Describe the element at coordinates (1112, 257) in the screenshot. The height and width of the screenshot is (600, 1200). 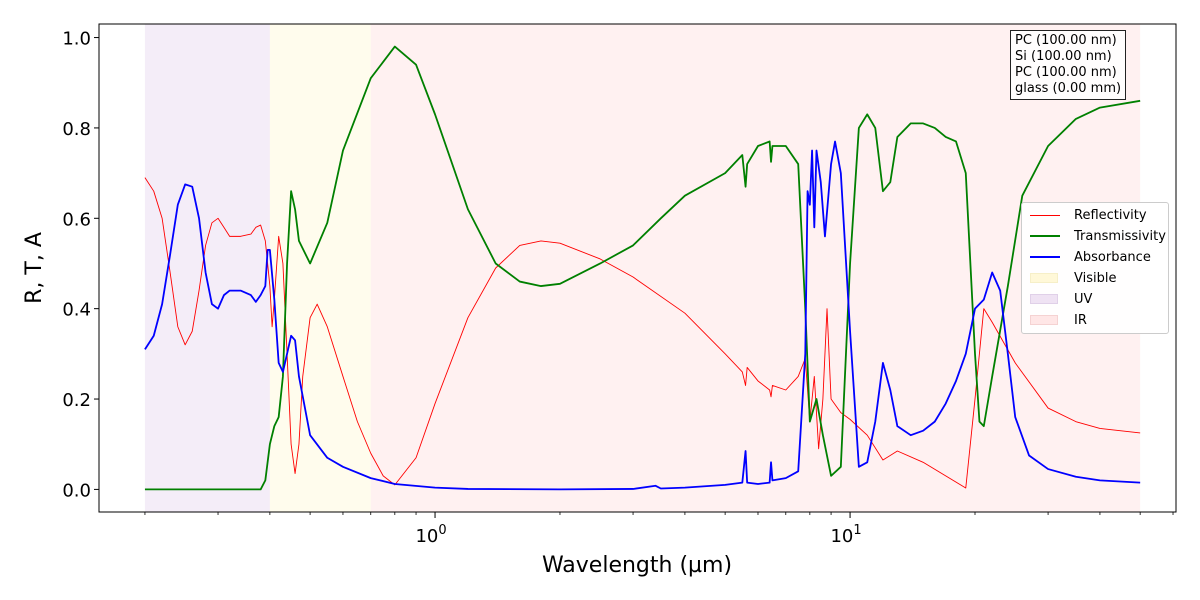
I see `legend-label: Absorbance` at that location.